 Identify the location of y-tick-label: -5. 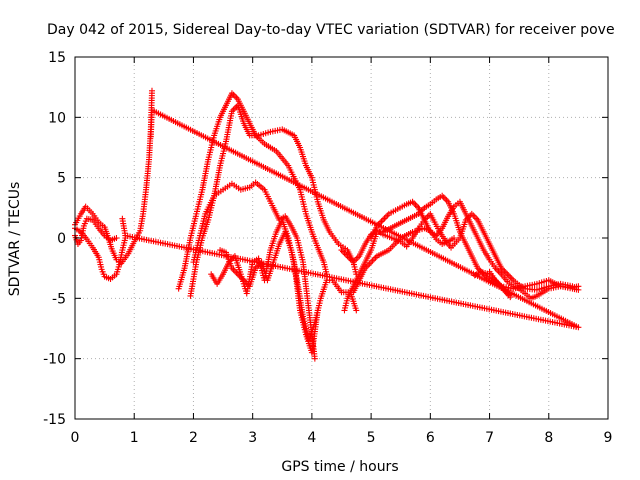
(59, 299).